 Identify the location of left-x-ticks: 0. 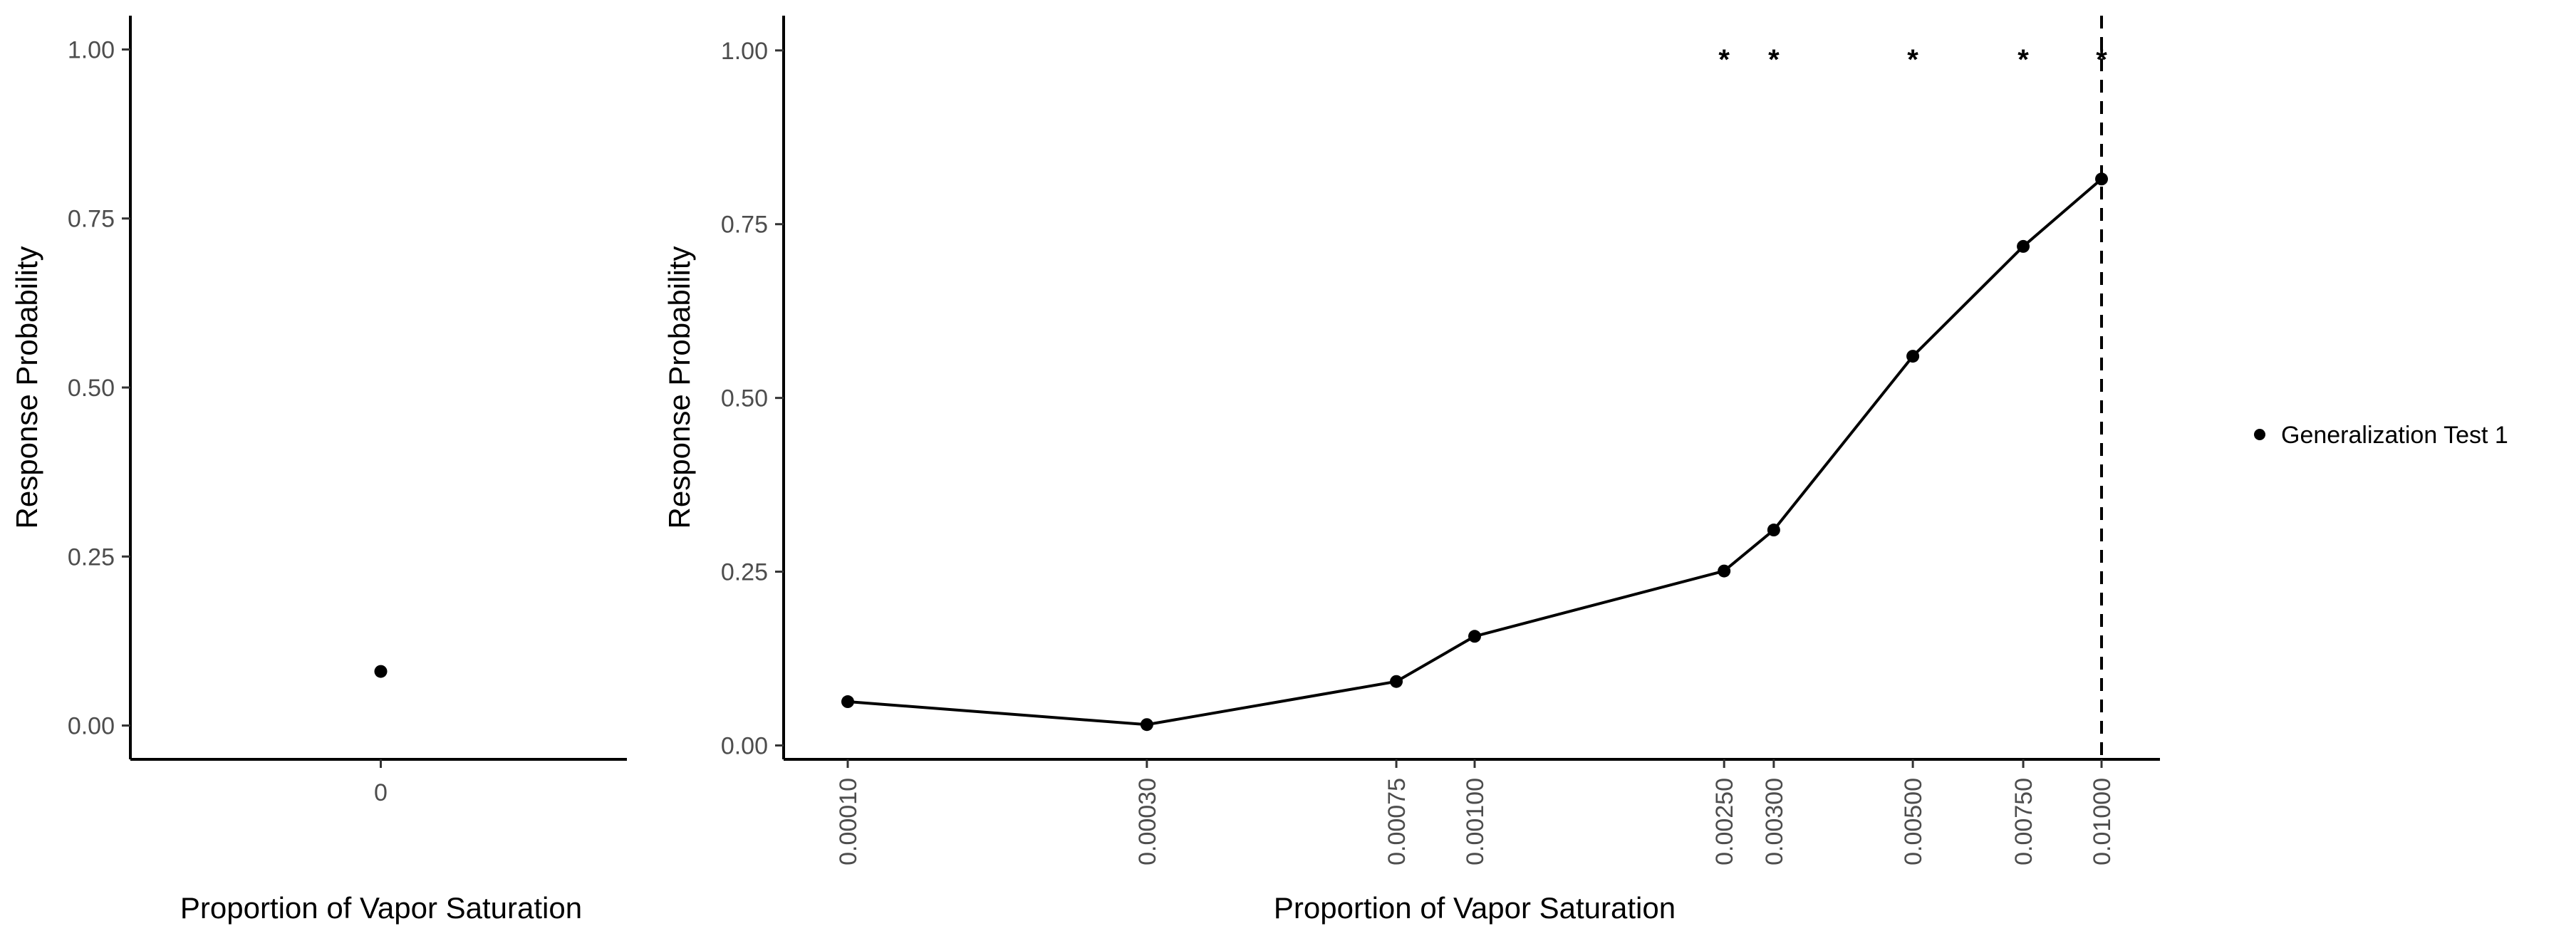
(381, 782).